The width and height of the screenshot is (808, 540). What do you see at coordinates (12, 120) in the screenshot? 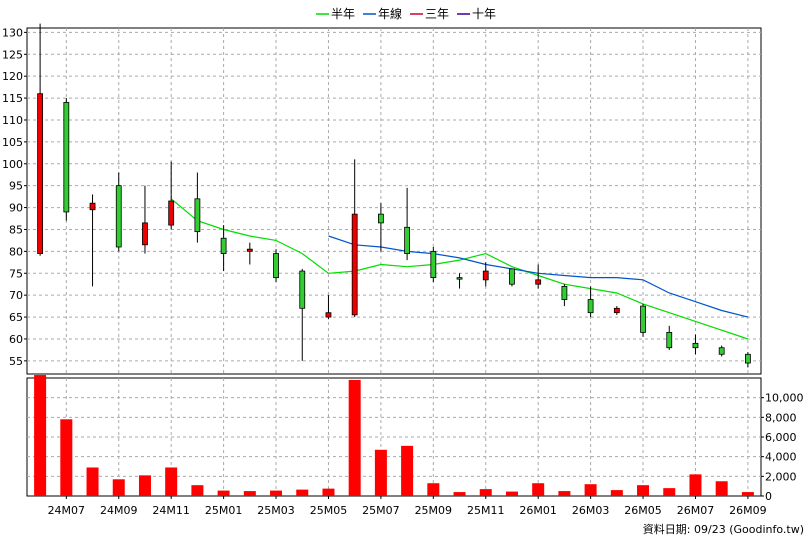
I see `price-tick-label-11: 110` at bounding box center [12, 120].